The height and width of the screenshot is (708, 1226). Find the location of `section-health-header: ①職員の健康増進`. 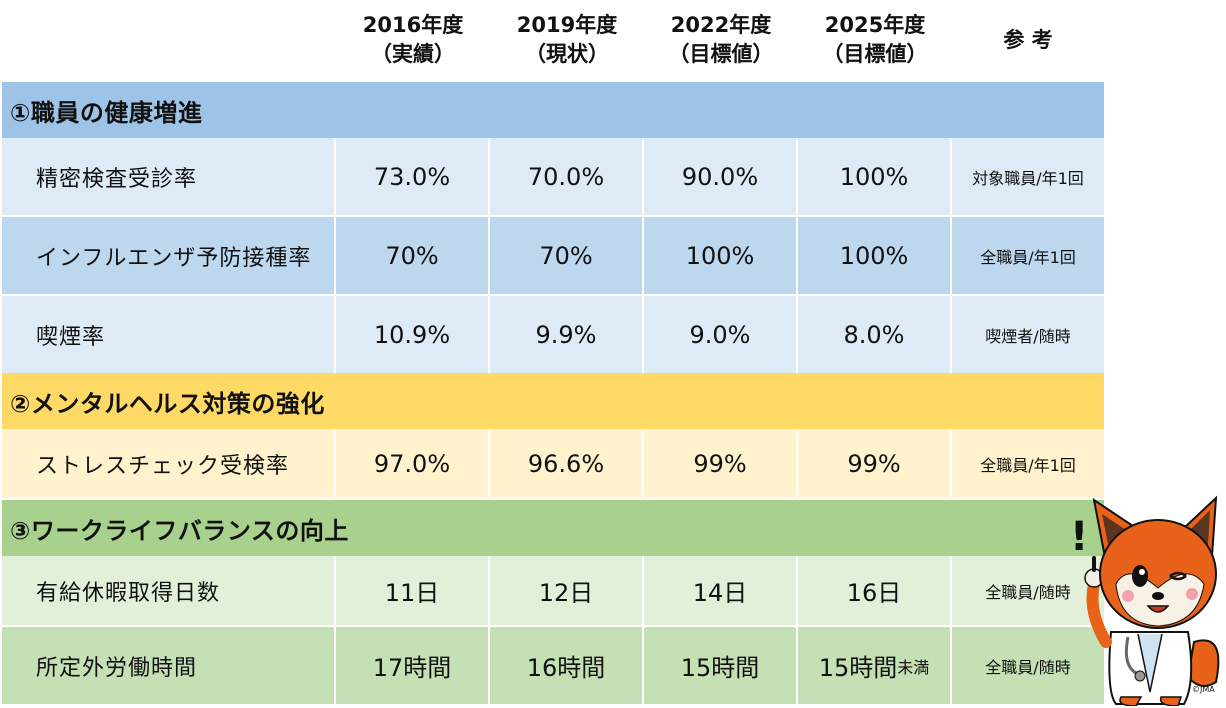

section-health-header: ①職員の健康増進 is located at coordinates (553, 110).